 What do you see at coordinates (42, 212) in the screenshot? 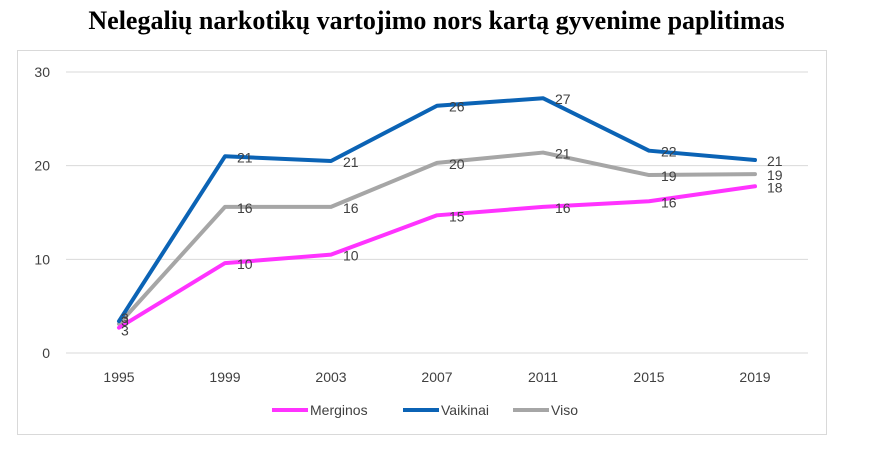
I see `y-axis-ticks: 0 10 20 30` at bounding box center [42, 212].